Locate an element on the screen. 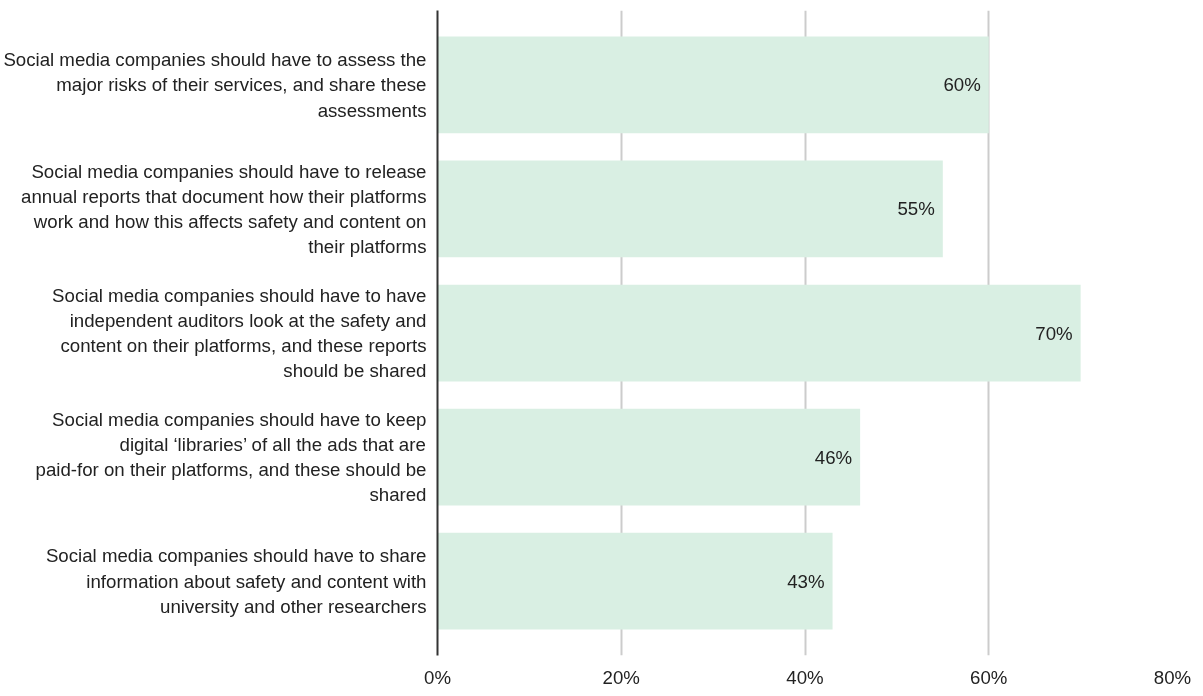  data-label: 70% is located at coordinates (1054, 333).